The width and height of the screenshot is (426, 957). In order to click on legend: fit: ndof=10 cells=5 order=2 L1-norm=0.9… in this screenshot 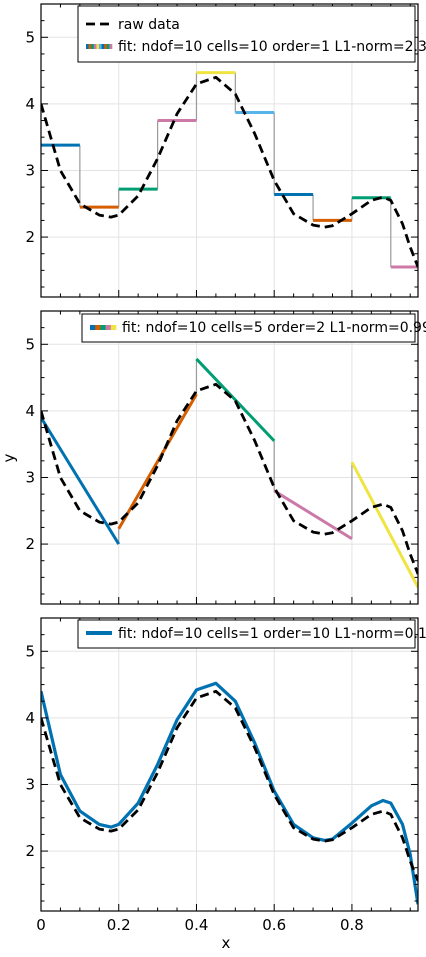, I will do `click(253, 328)`.